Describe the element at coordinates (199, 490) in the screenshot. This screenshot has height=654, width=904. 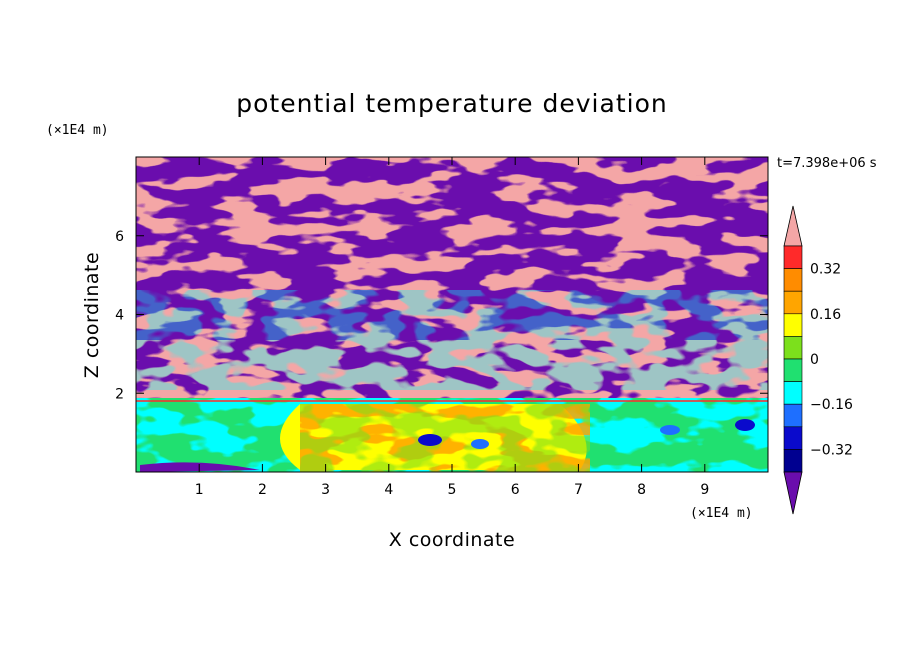
I see `x-tick-label: 1` at that location.